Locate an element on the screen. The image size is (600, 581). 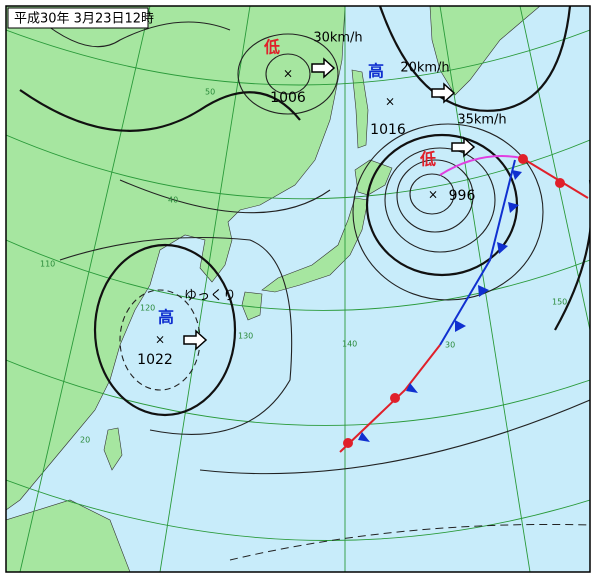
title-box is located at coordinates (78, 18).